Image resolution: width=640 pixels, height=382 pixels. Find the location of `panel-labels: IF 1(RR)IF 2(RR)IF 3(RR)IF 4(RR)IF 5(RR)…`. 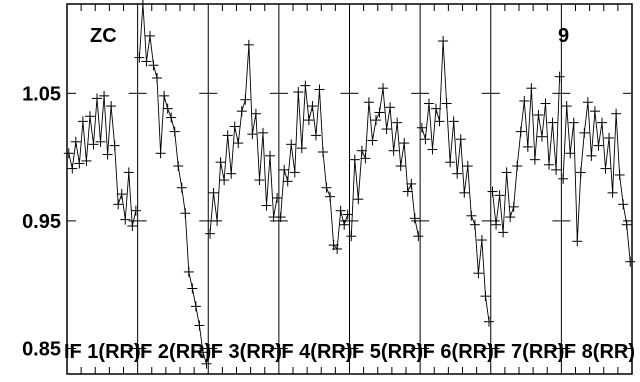

panel-labels: IF 1(RR)IF 2(RR)IF 3(RR)IF 4(RR)IF 5(RR)… is located at coordinates (349, 352).